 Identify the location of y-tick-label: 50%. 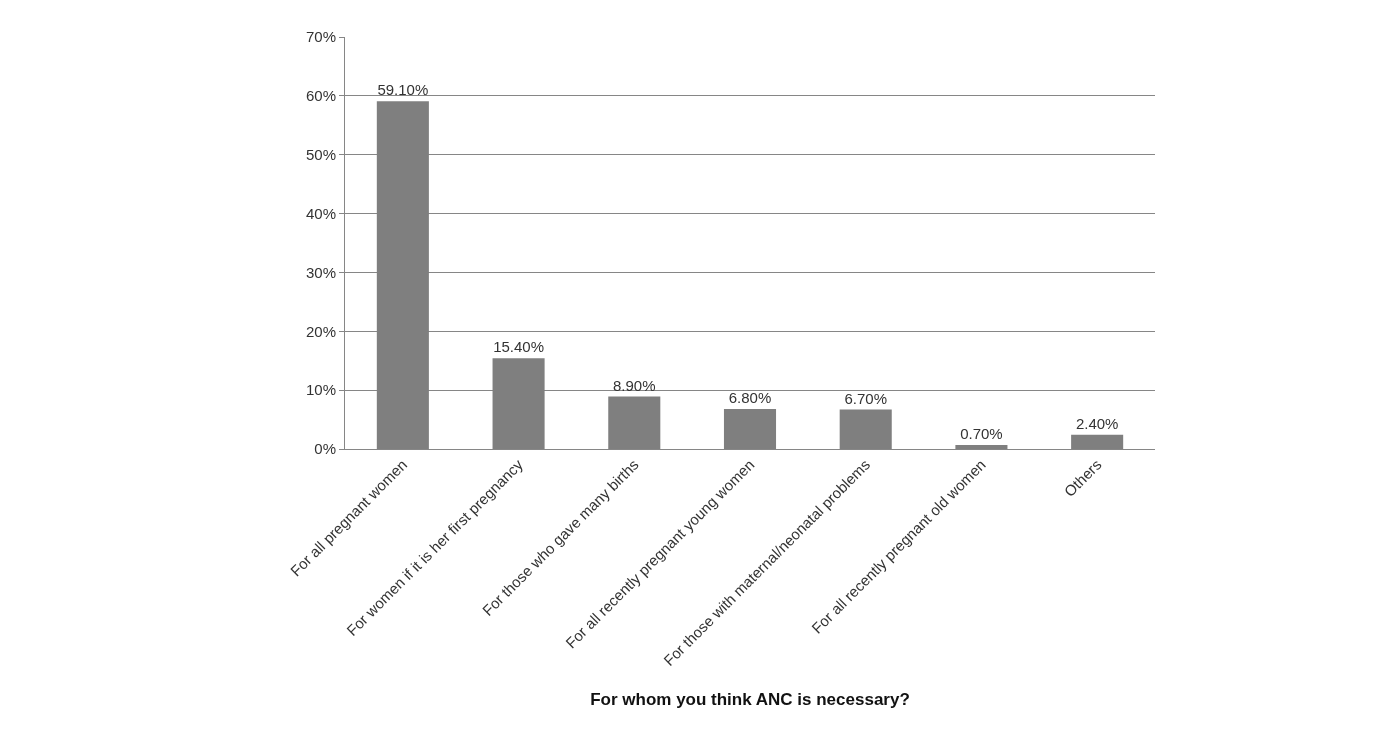
(320, 154).